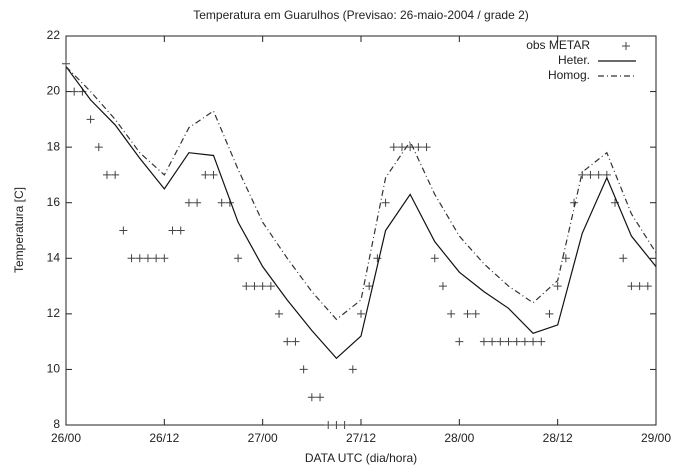 The height and width of the screenshot is (473, 674). Describe the element at coordinates (54, 369) in the screenshot. I see `y-tick-label: 10` at that location.